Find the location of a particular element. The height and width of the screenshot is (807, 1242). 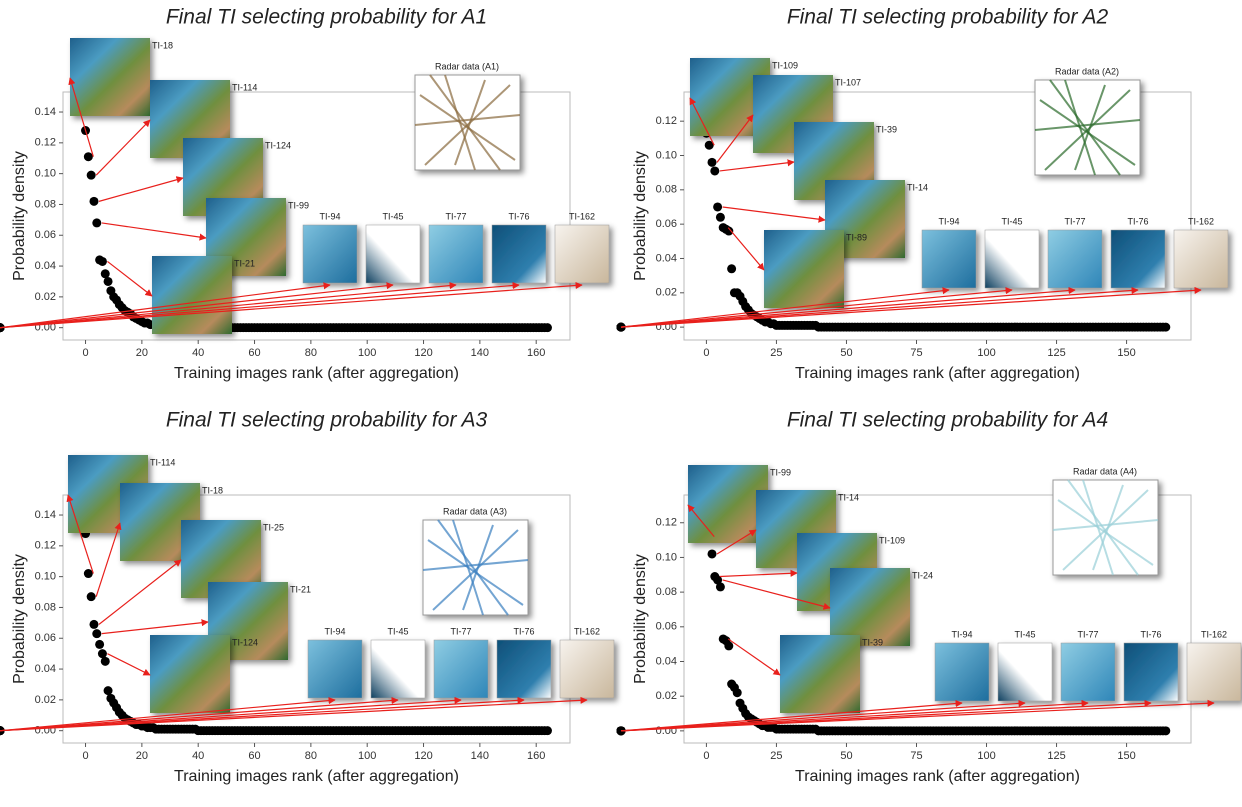

y-tick-label: 0.14 is located at coordinates (45, 515).